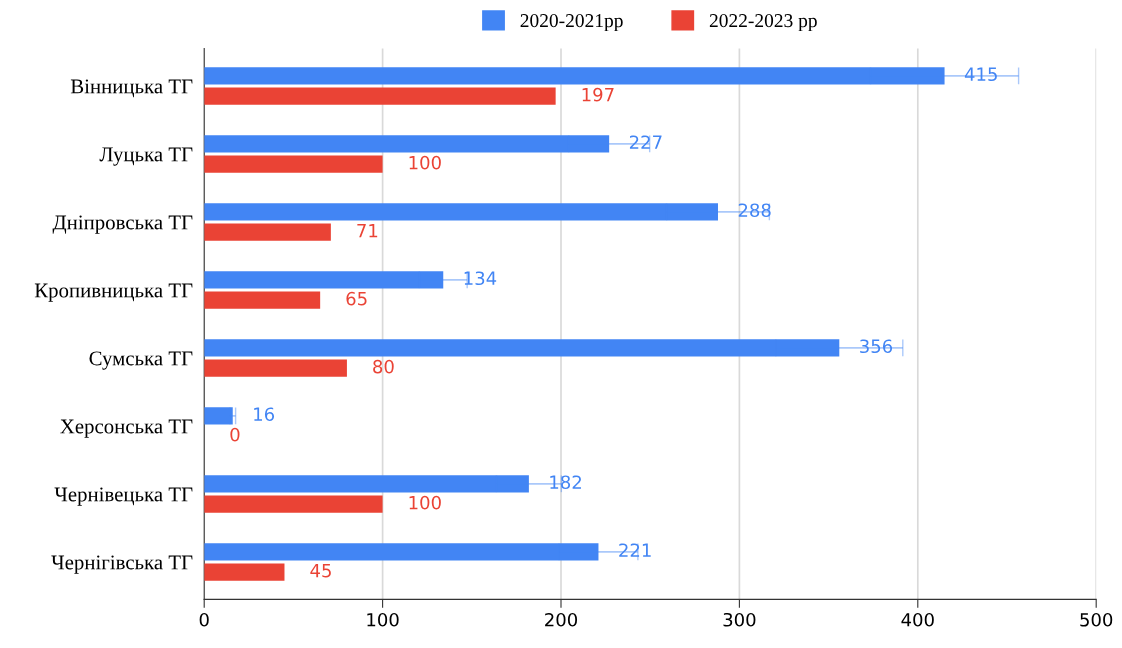 The image size is (1122, 648). What do you see at coordinates (356, 298) in the screenshot?
I see `data-label: 65` at bounding box center [356, 298].